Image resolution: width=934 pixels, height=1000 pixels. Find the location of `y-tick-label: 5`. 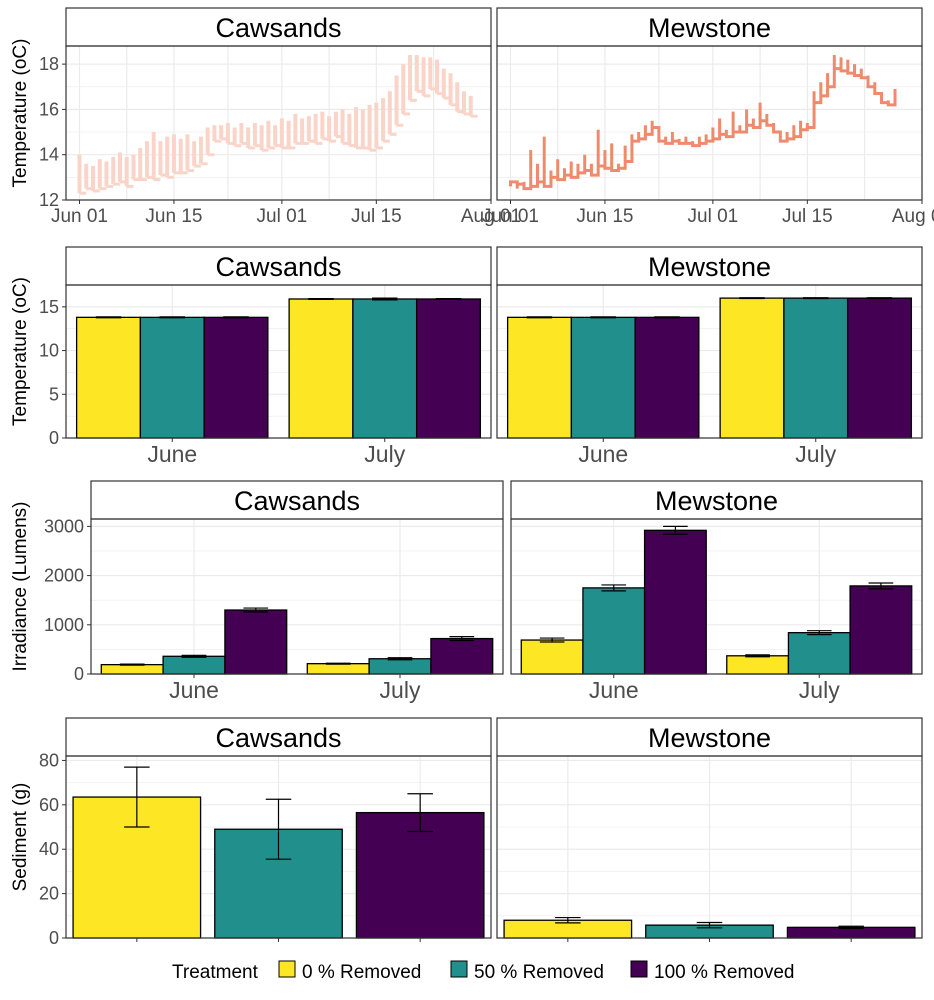

y-tick-label: 5 is located at coordinates (54, 394).